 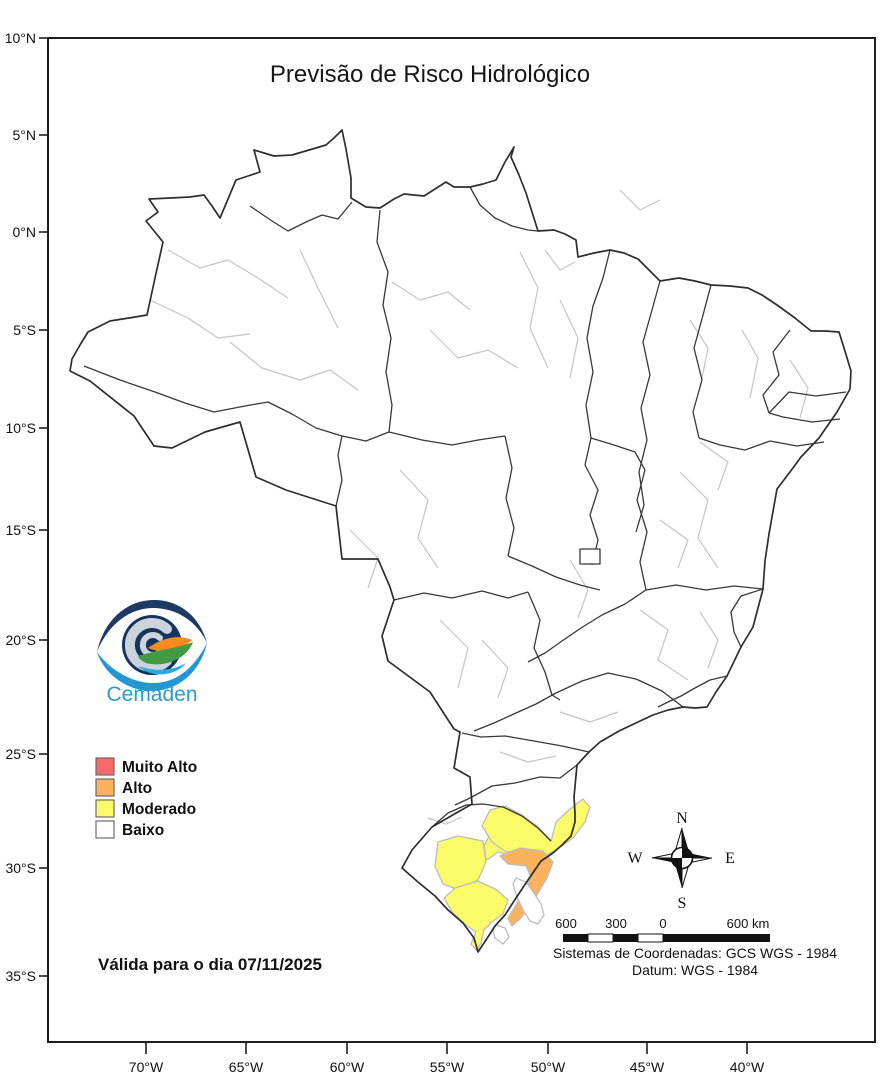 What do you see at coordinates (25, 232) in the screenshot?
I see `lat-axis-label: 0°N` at bounding box center [25, 232].